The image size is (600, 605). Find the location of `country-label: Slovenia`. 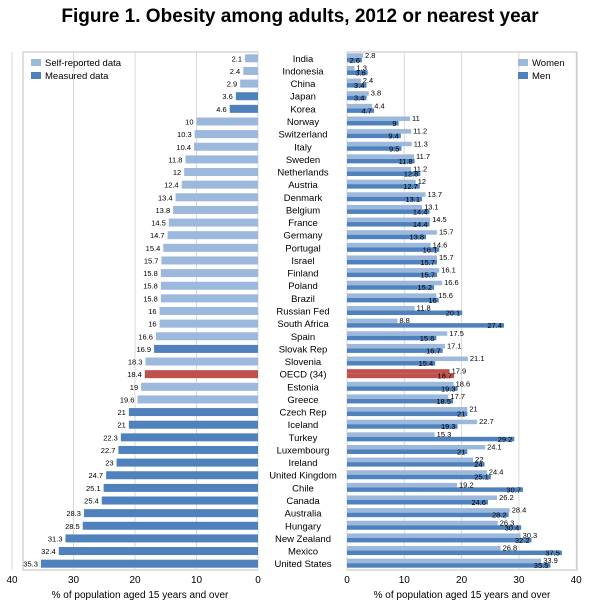

country-label: Slovenia is located at coordinates (303, 362).